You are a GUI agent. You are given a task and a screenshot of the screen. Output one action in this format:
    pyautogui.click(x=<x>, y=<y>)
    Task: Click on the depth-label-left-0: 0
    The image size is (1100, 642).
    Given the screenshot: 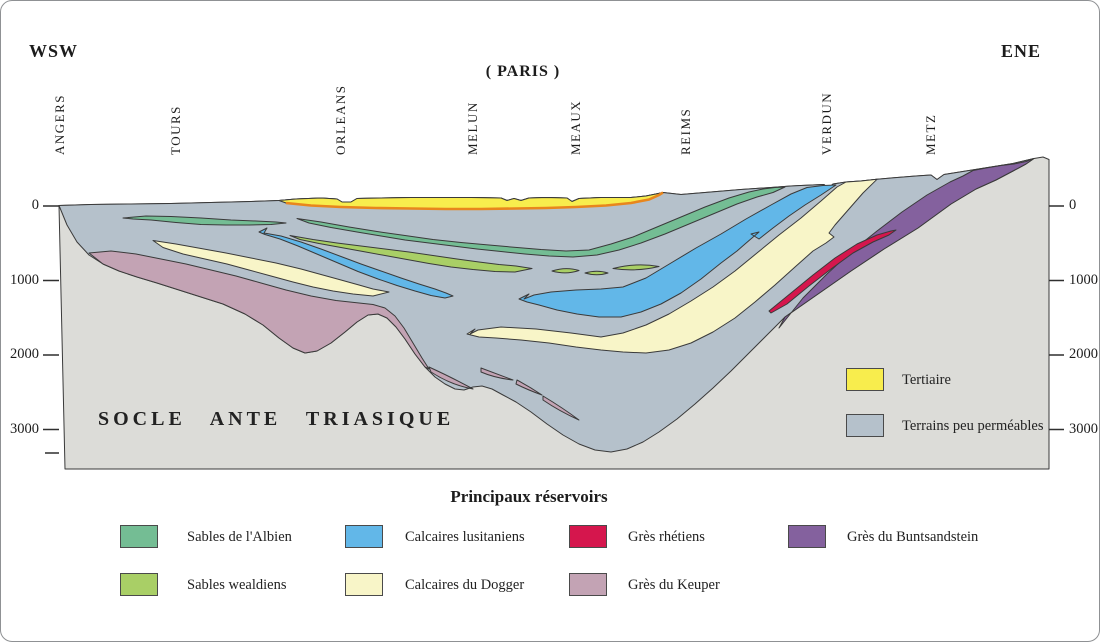 What is the action you would take?
    pyautogui.click(x=35, y=205)
    